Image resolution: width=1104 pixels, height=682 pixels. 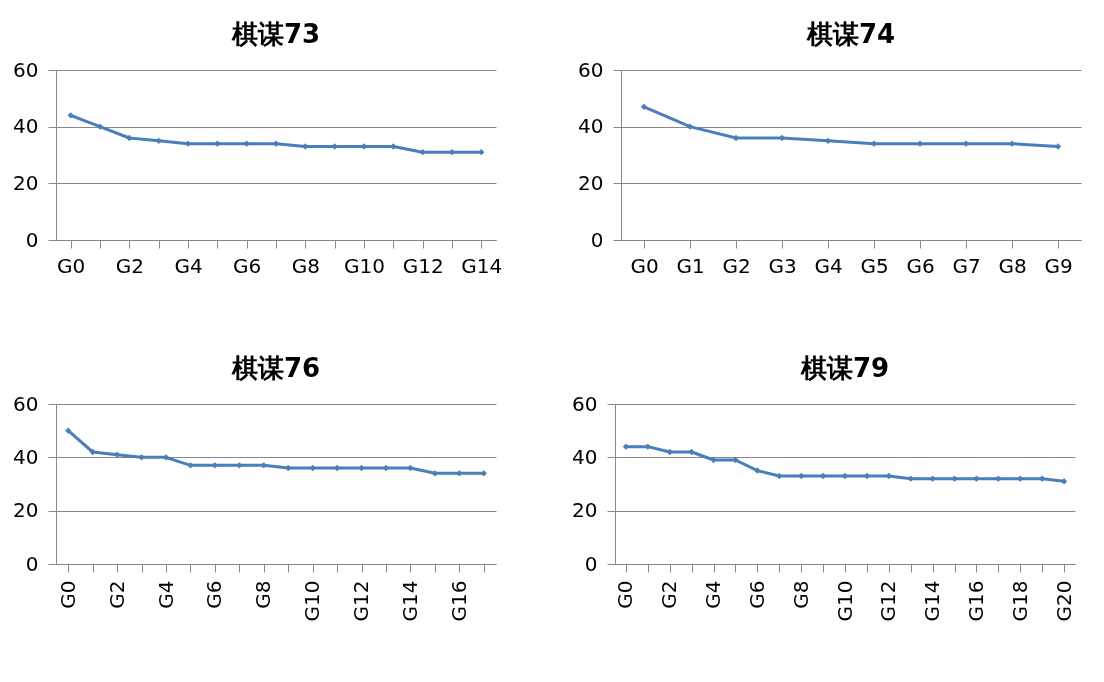 What do you see at coordinates (1019, 601) in the screenshot?
I see `x-tick-label: G18` at bounding box center [1019, 601].